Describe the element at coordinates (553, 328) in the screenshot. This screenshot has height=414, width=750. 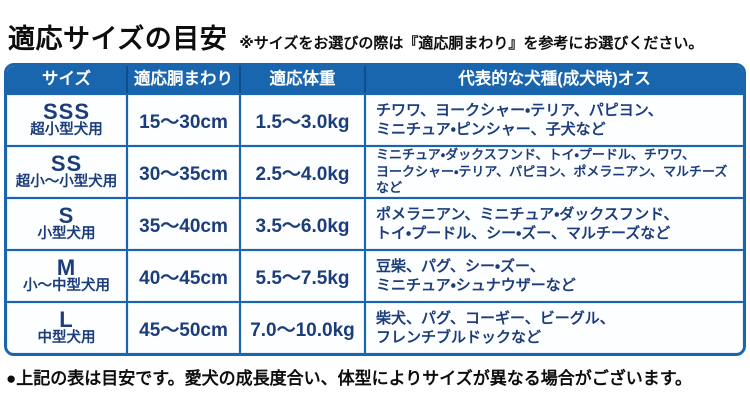
I see `breed-list: 柴犬、パグ、コーギー、ビーグル、 フレンチブルドックなど` at that location.